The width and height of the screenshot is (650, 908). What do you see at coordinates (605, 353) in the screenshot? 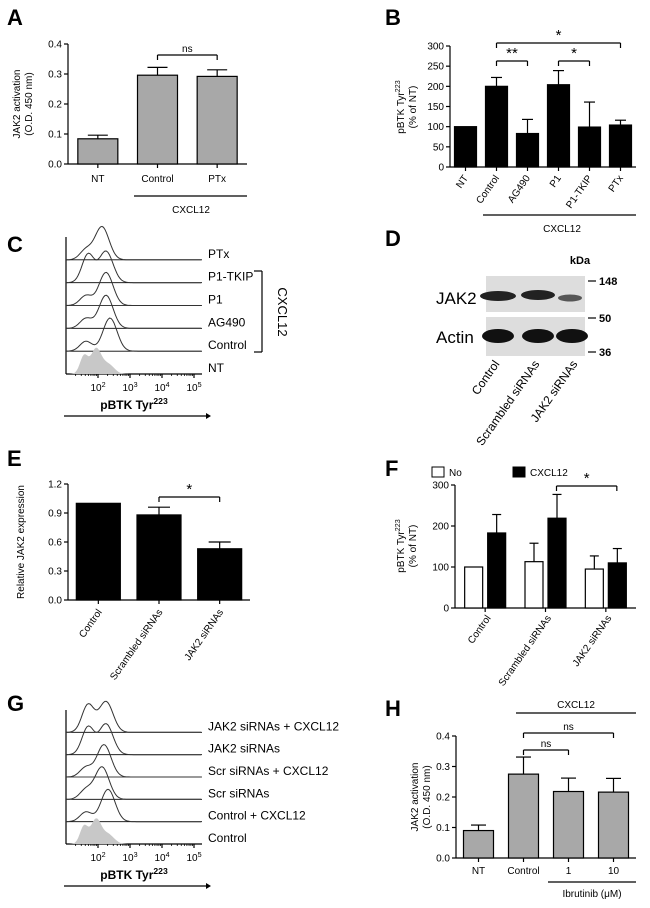
I see `marker-label: 36` at bounding box center [605, 353].